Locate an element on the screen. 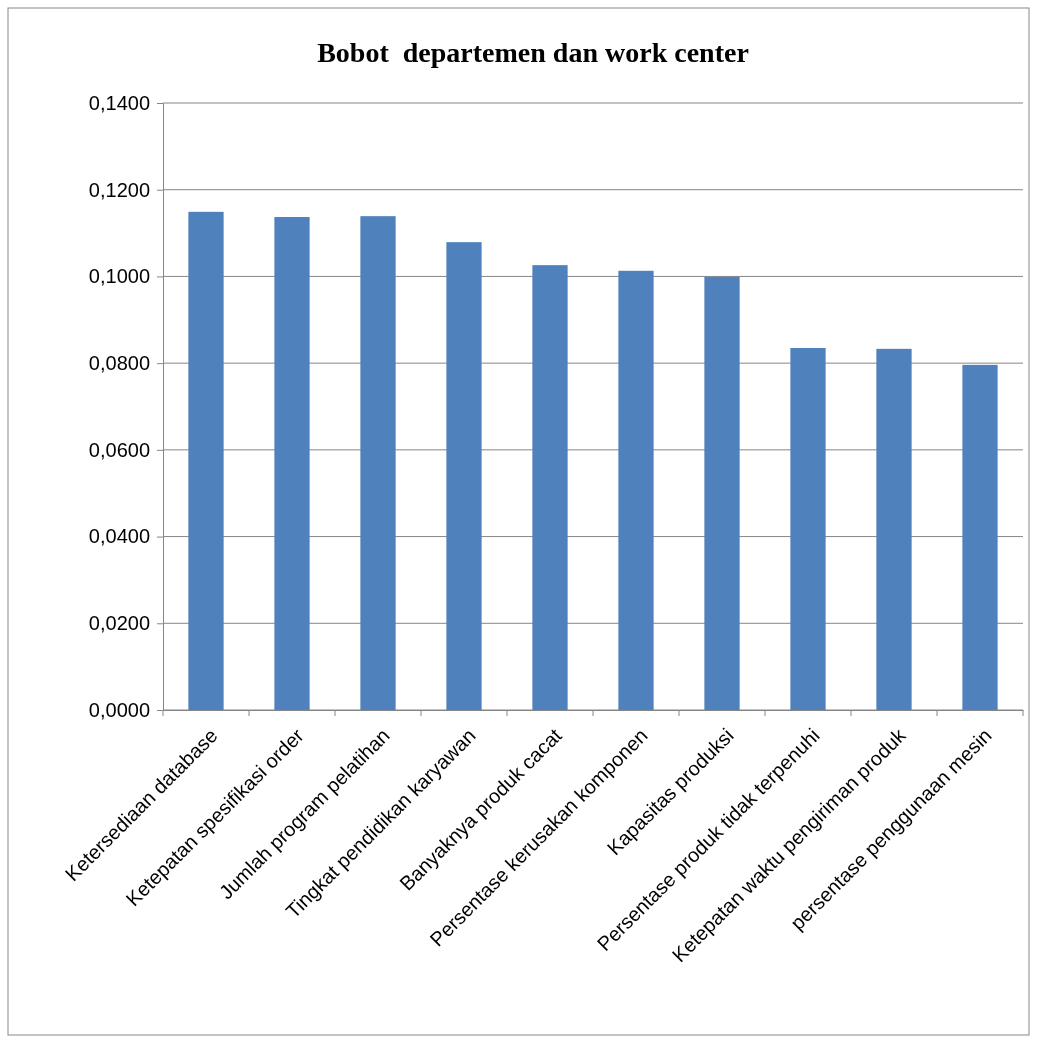 The width and height of the screenshot is (1037, 1039). y-tick-label: 0,0600 is located at coordinates (119, 449).